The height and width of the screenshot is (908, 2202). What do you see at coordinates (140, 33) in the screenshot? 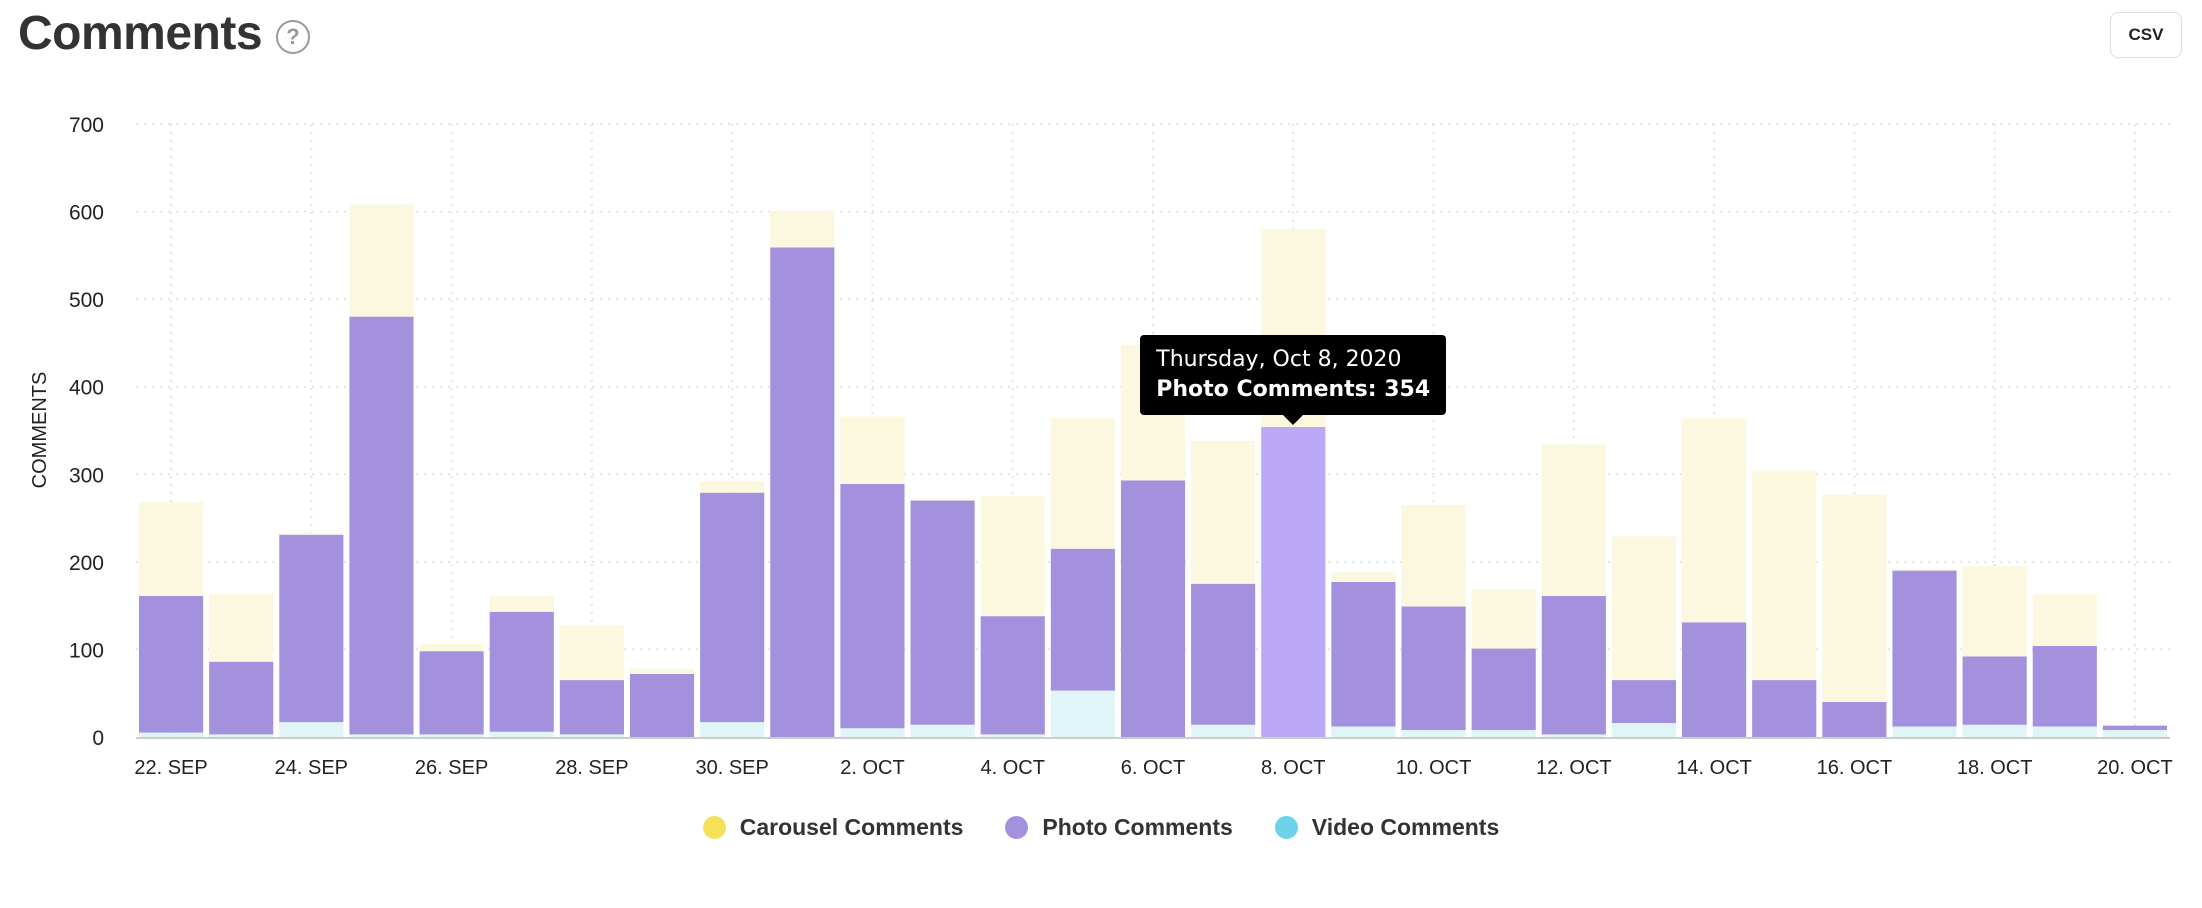
I see `page-title: Comments` at bounding box center [140, 33].